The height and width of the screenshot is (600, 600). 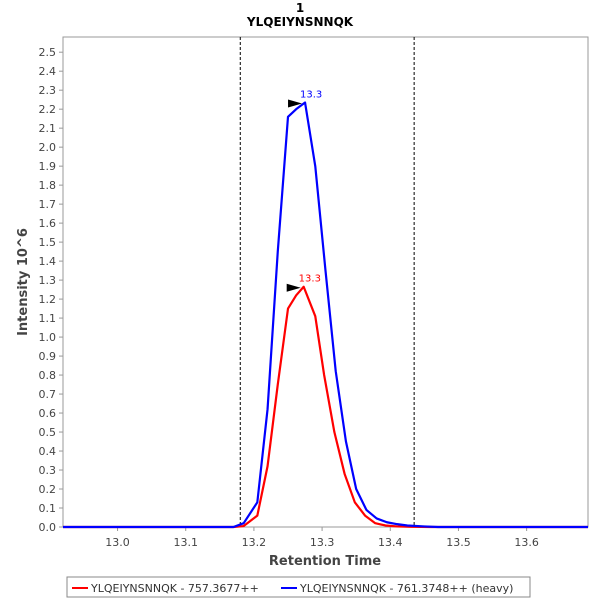 I want to click on y-tick-label: 1.6, so click(x=48, y=223).